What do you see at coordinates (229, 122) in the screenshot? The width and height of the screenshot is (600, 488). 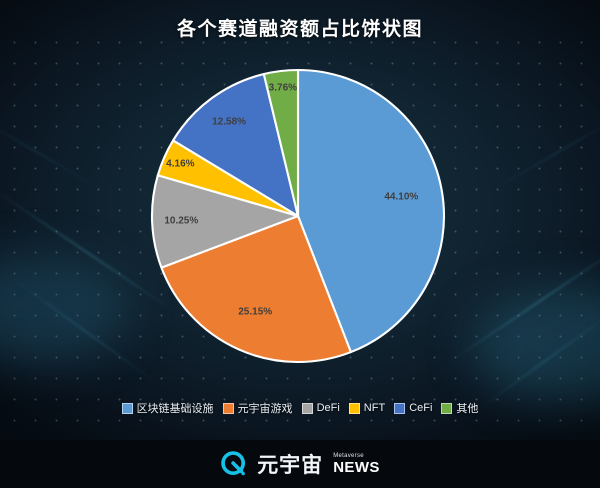 I see `pie-data-label: 12.58%` at bounding box center [229, 122].